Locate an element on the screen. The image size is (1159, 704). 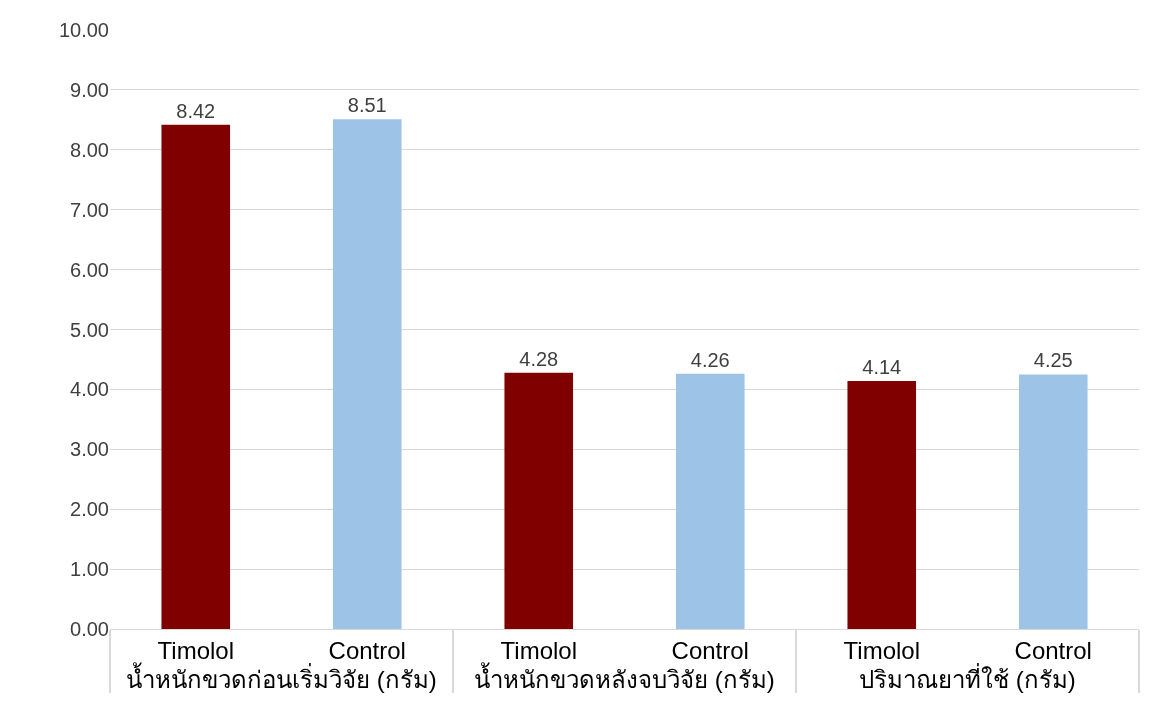
series-label: Control is located at coordinates (367, 650).